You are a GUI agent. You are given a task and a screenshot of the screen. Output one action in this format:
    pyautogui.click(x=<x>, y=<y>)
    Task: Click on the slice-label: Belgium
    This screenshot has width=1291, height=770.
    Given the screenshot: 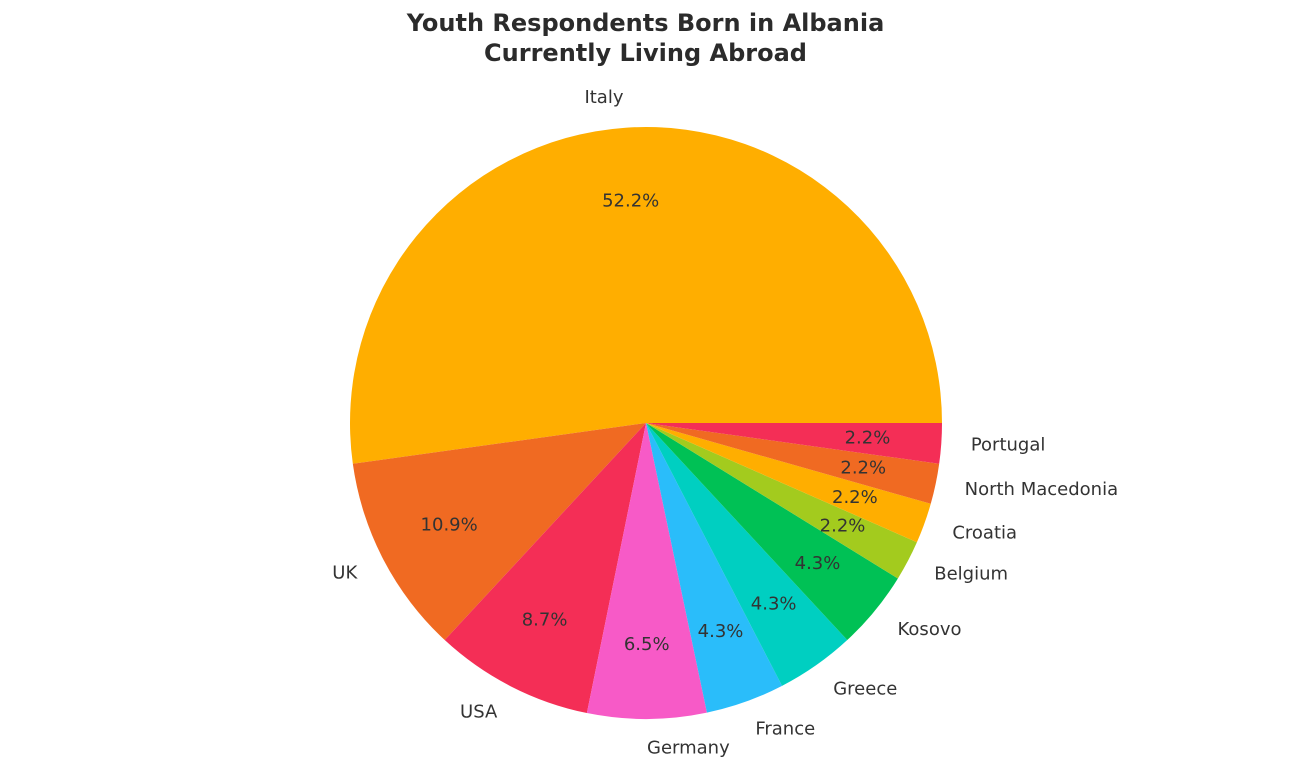 What is the action you would take?
    pyautogui.click(x=971, y=573)
    